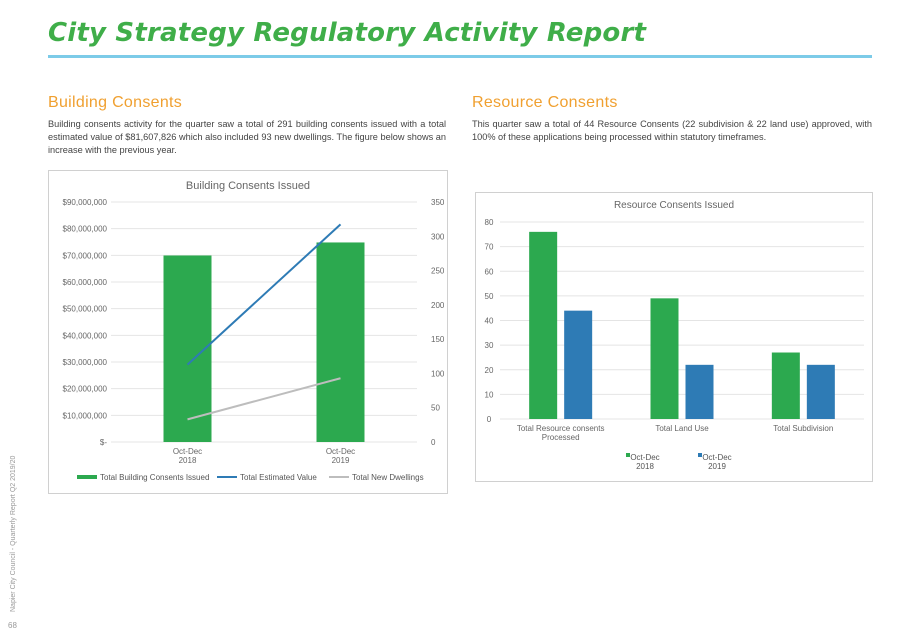 The height and width of the screenshot is (635, 906). I want to click on page-number: 68, so click(12, 625).